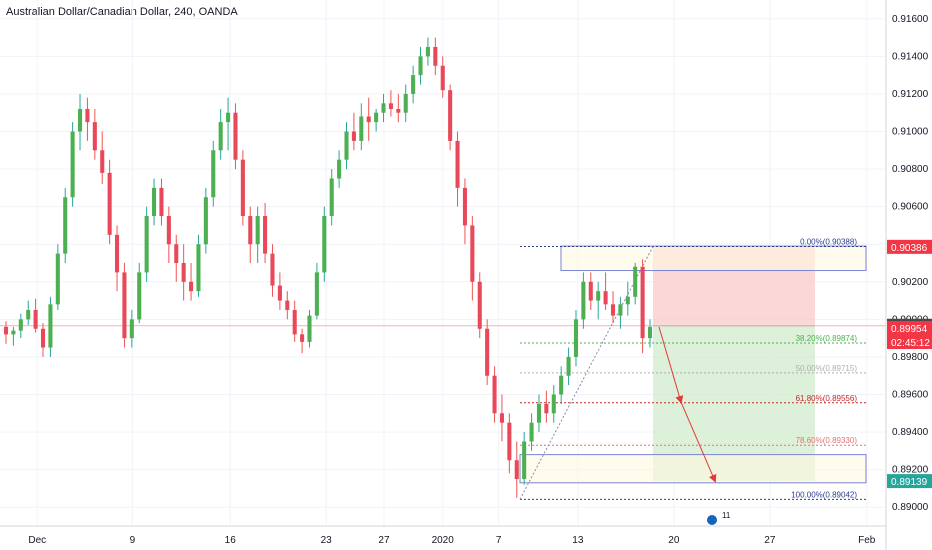  I want to click on y-tick-label: 0.90600, so click(910, 207).